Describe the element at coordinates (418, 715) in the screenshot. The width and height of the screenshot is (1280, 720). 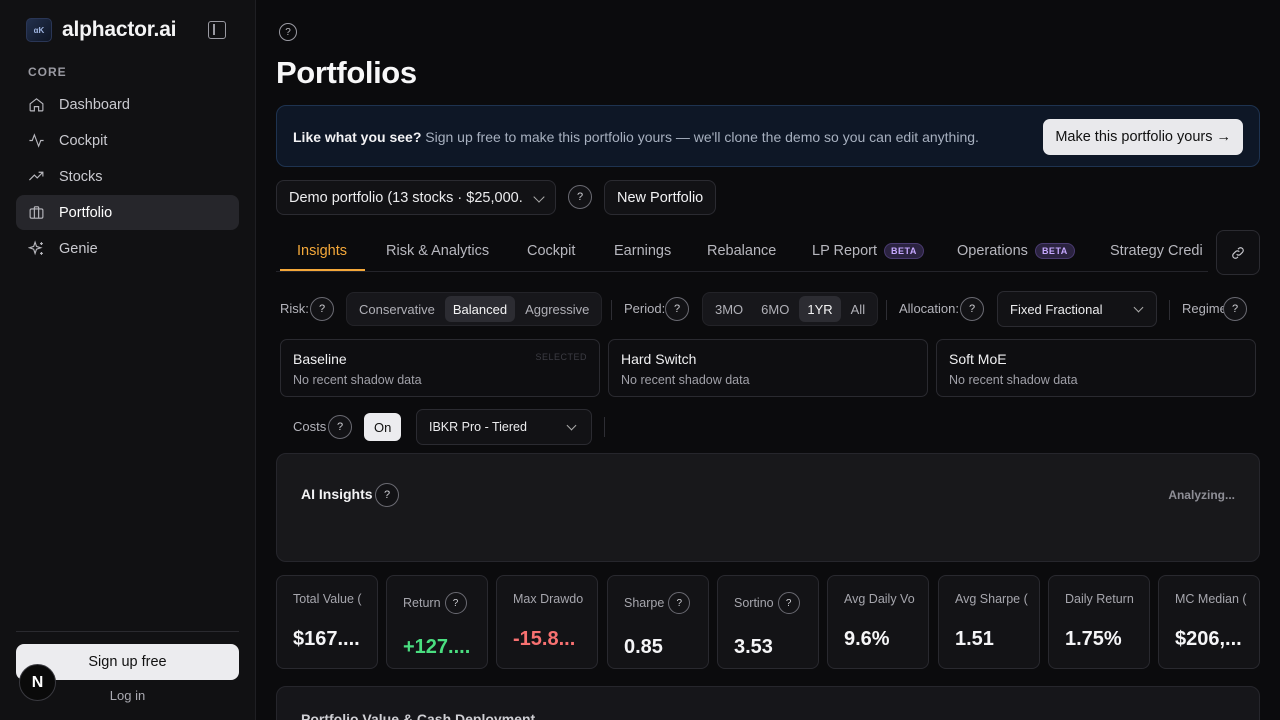
I see `portfolio-value-title: Portfolio Value & Cash Deployment` at that location.